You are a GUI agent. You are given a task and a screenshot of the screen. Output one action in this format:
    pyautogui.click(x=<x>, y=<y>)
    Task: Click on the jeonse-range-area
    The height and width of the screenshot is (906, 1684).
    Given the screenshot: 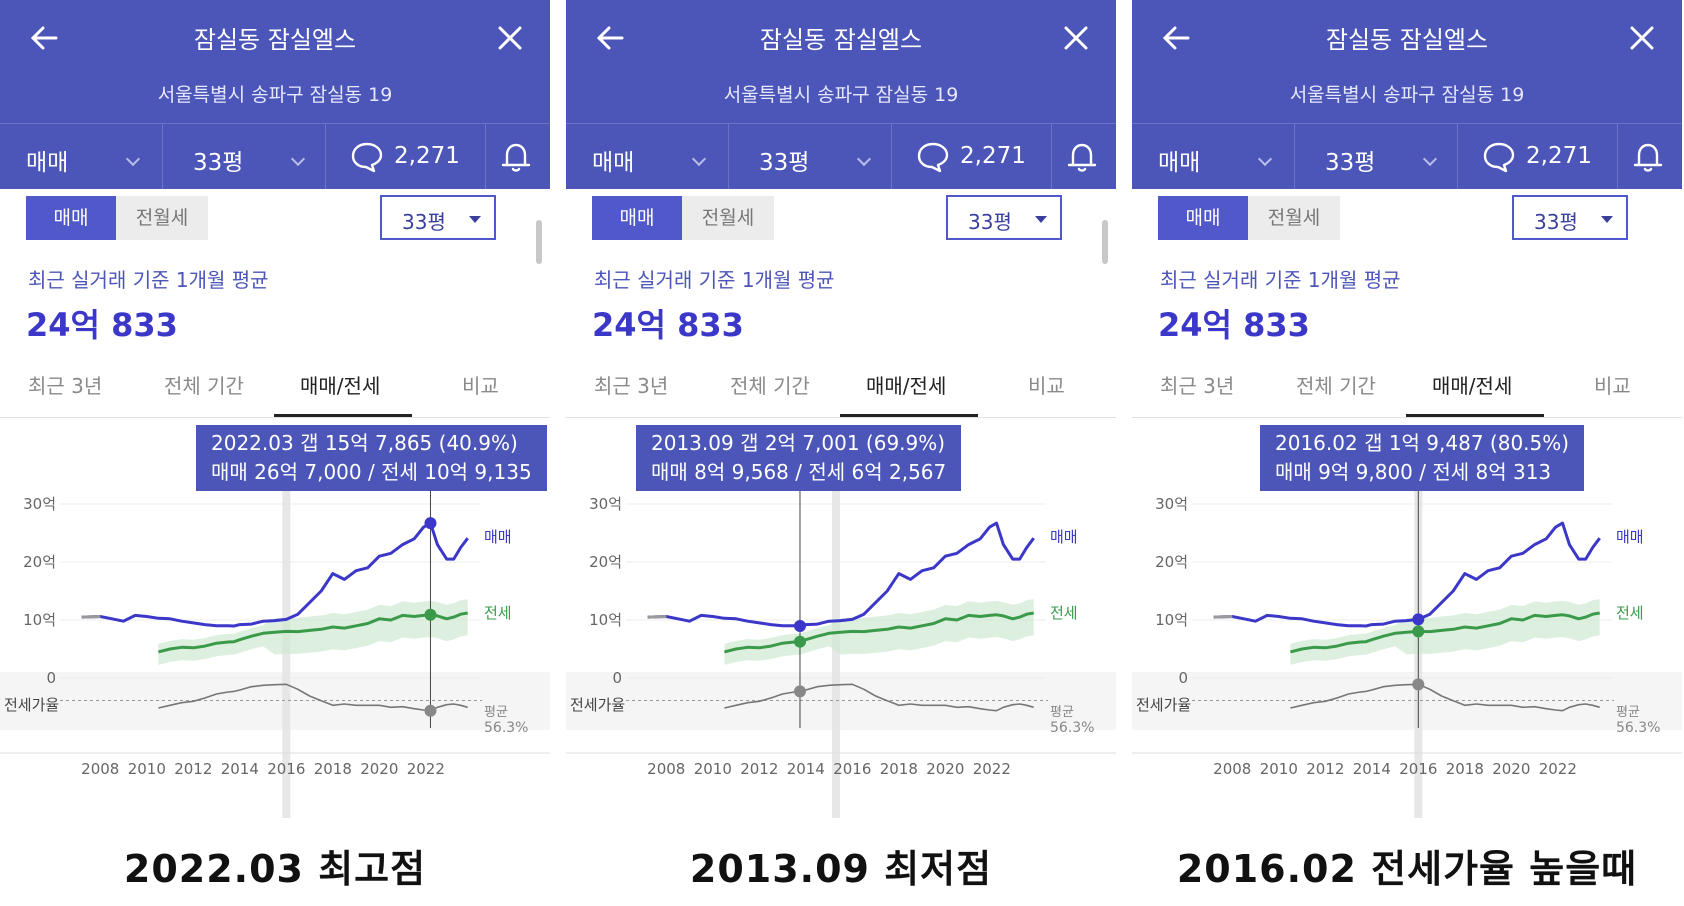 What is the action you would take?
    pyautogui.click(x=313, y=632)
    